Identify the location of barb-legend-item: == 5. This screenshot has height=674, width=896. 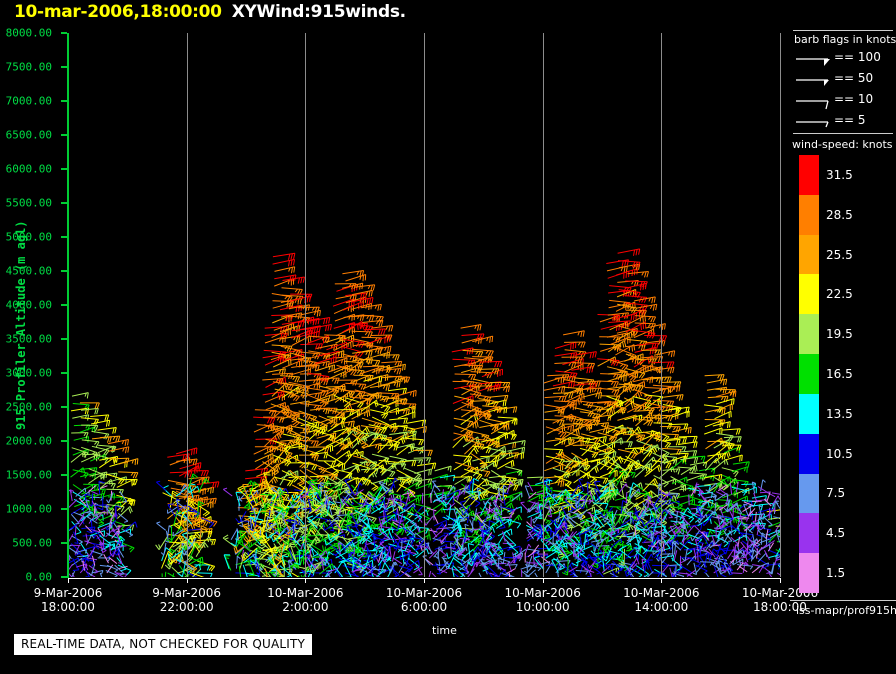
(830, 124).